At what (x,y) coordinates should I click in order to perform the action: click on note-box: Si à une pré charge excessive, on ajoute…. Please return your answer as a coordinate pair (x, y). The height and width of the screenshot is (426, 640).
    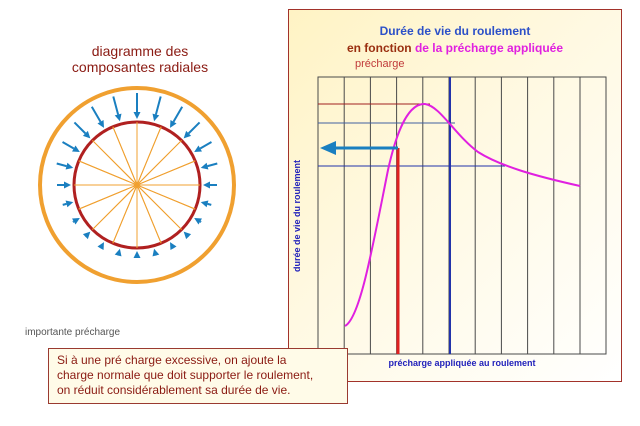
    Looking at the image, I should click on (198, 376).